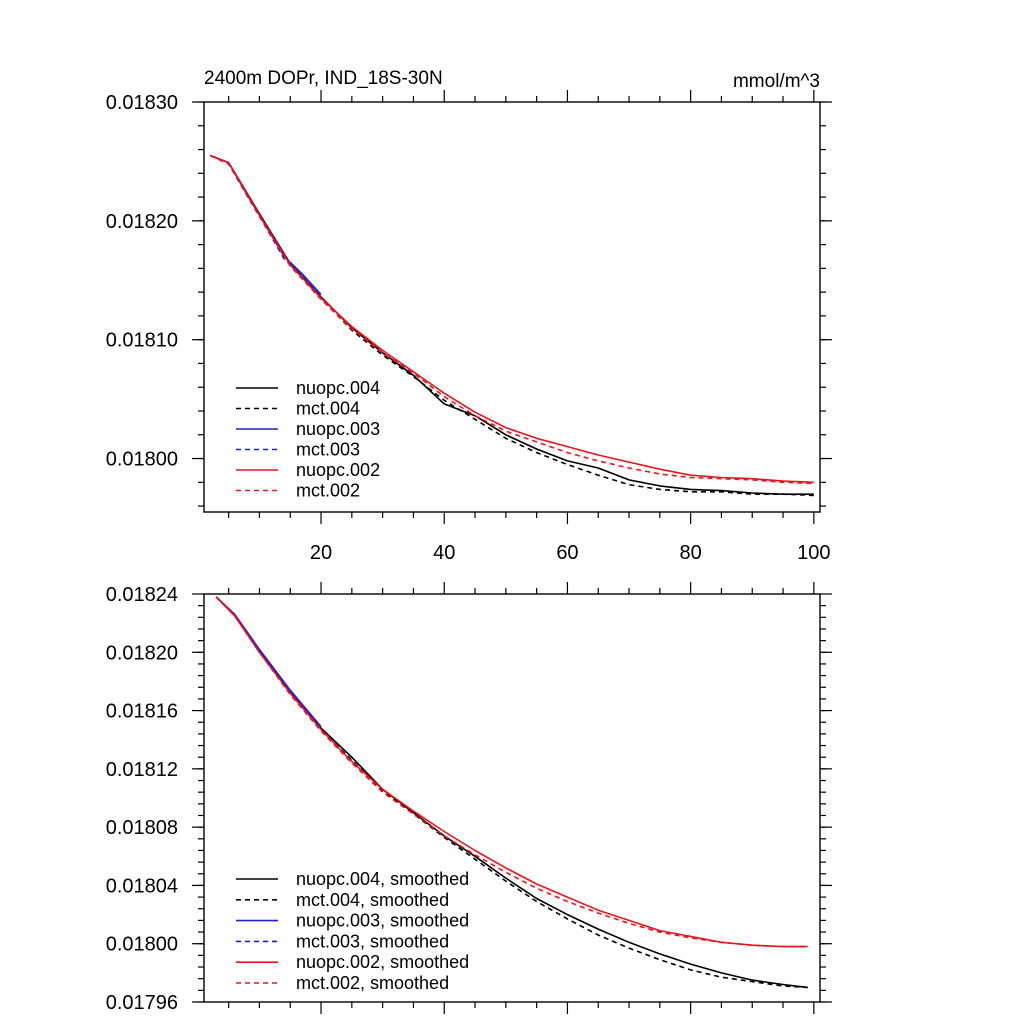 Image resolution: width=1024 pixels, height=1024 pixels. I want to click on y-tick-label: 0.01830, so click(142, 103).